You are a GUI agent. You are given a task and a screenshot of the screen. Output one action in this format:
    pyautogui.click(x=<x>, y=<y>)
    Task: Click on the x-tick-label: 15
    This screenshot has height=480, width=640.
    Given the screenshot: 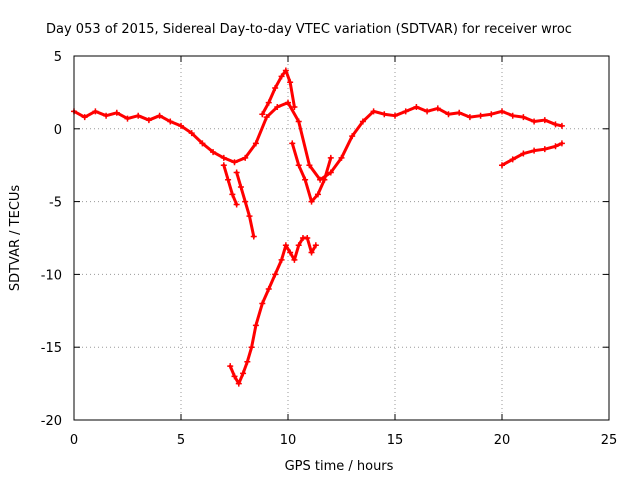 What is the action you would take?
    pyautogui.click(x=395, y=440)
    